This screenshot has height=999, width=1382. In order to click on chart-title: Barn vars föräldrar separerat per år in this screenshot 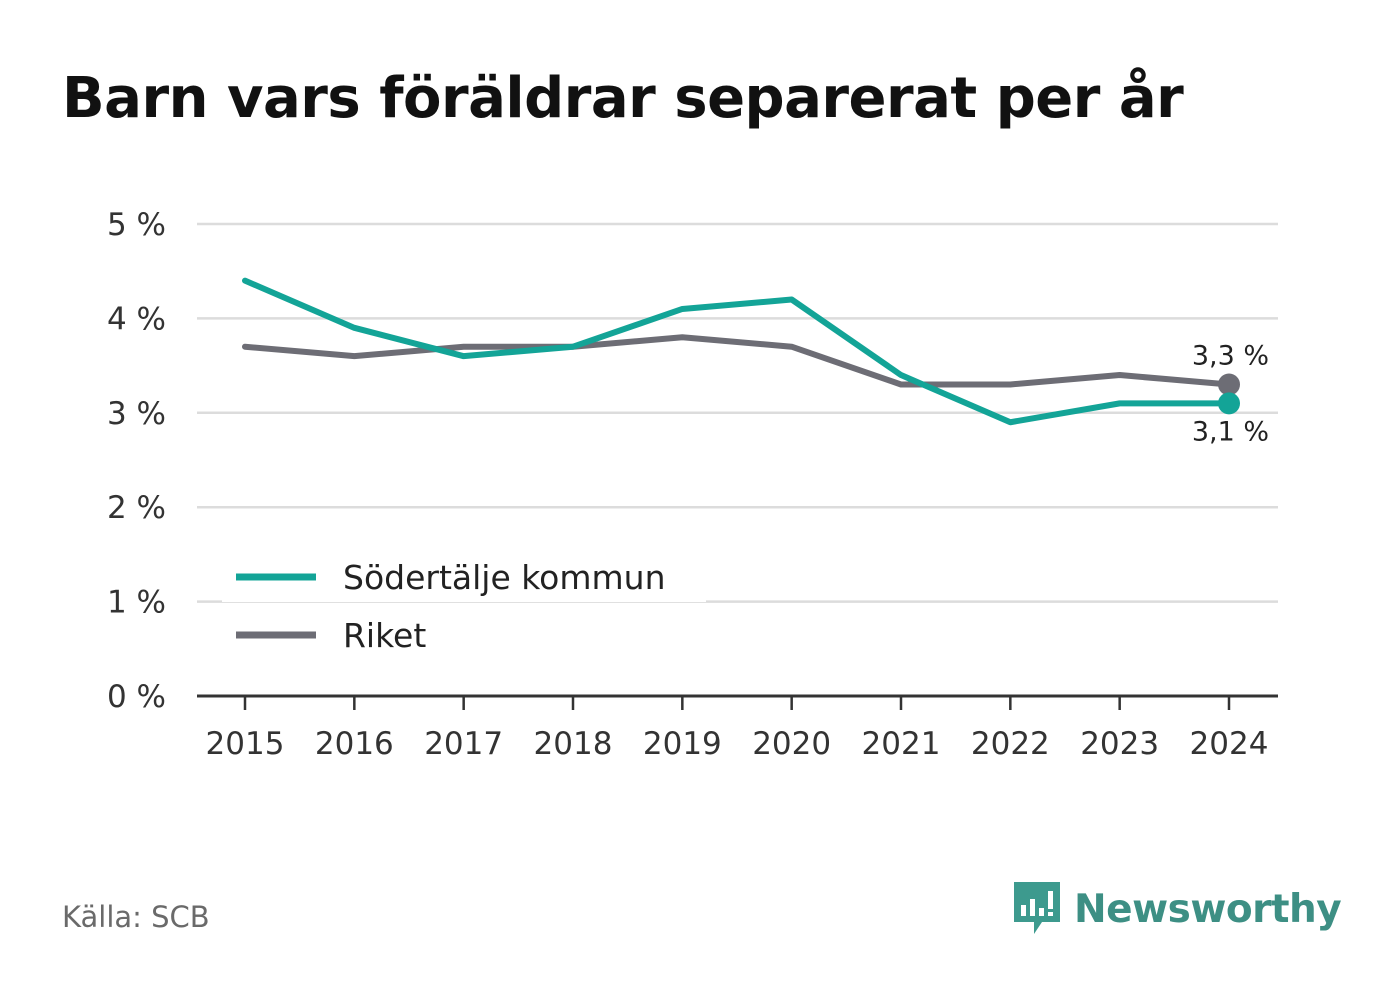, I will do `click(623, 98)`.